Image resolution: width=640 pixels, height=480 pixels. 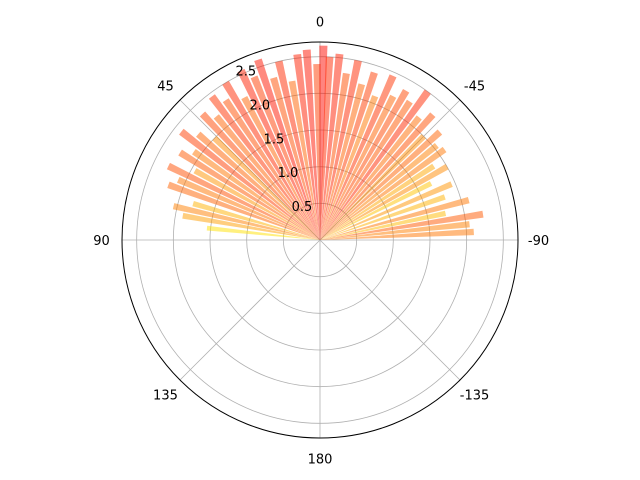 What do you see at coordinates (165, 396) in the screenshot?
I see `angle-tick-label: 135` at bounding box center [165, 396].